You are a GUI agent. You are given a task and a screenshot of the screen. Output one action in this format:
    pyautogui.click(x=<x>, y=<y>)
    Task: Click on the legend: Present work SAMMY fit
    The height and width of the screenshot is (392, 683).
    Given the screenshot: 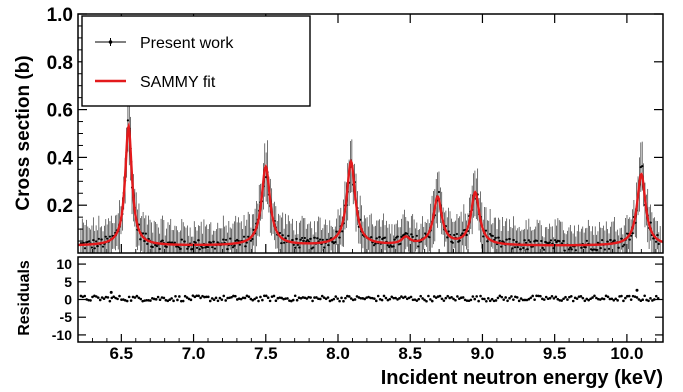 What is the action you would take?
    pyautogui.click(x=196, y=61)
    